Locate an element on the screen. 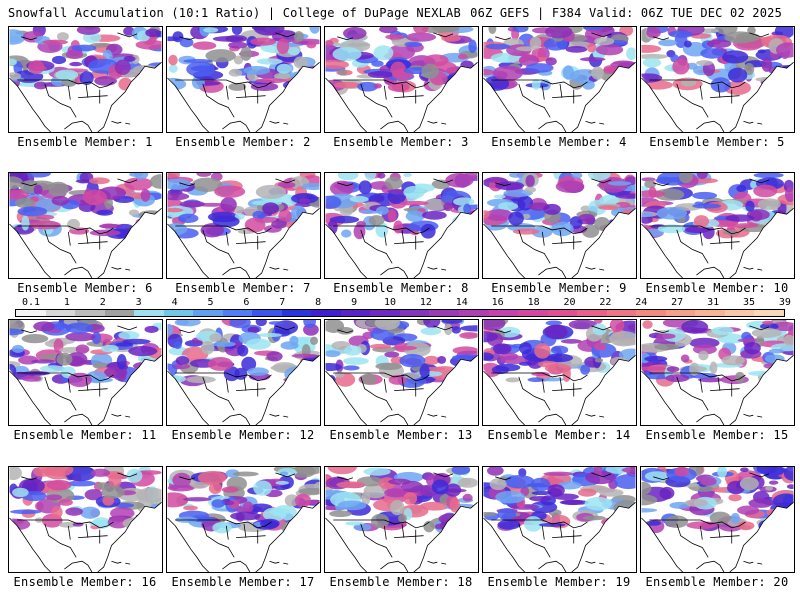 Image resolution: width=800 pixels, height=600 pixels. colorbar-tick-label: 16 is located at coordinates (497, 302).